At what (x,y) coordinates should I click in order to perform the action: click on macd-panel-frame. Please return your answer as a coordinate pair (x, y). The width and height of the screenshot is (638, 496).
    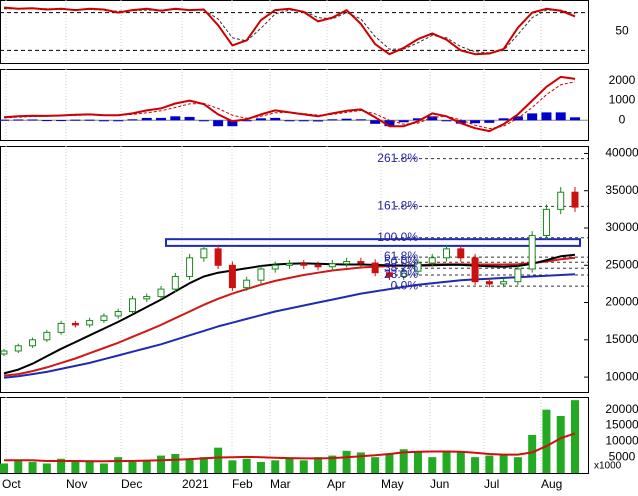
    Looking at the image, I should click on (294, 105).